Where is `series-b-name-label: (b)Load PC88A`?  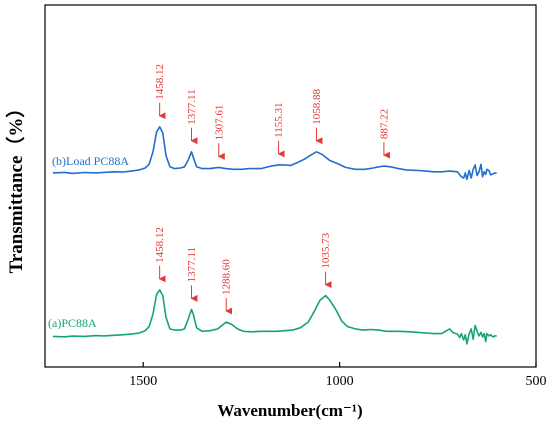
series-b-name-label: (b)Load PC88A is located at coordinates (90, 161).